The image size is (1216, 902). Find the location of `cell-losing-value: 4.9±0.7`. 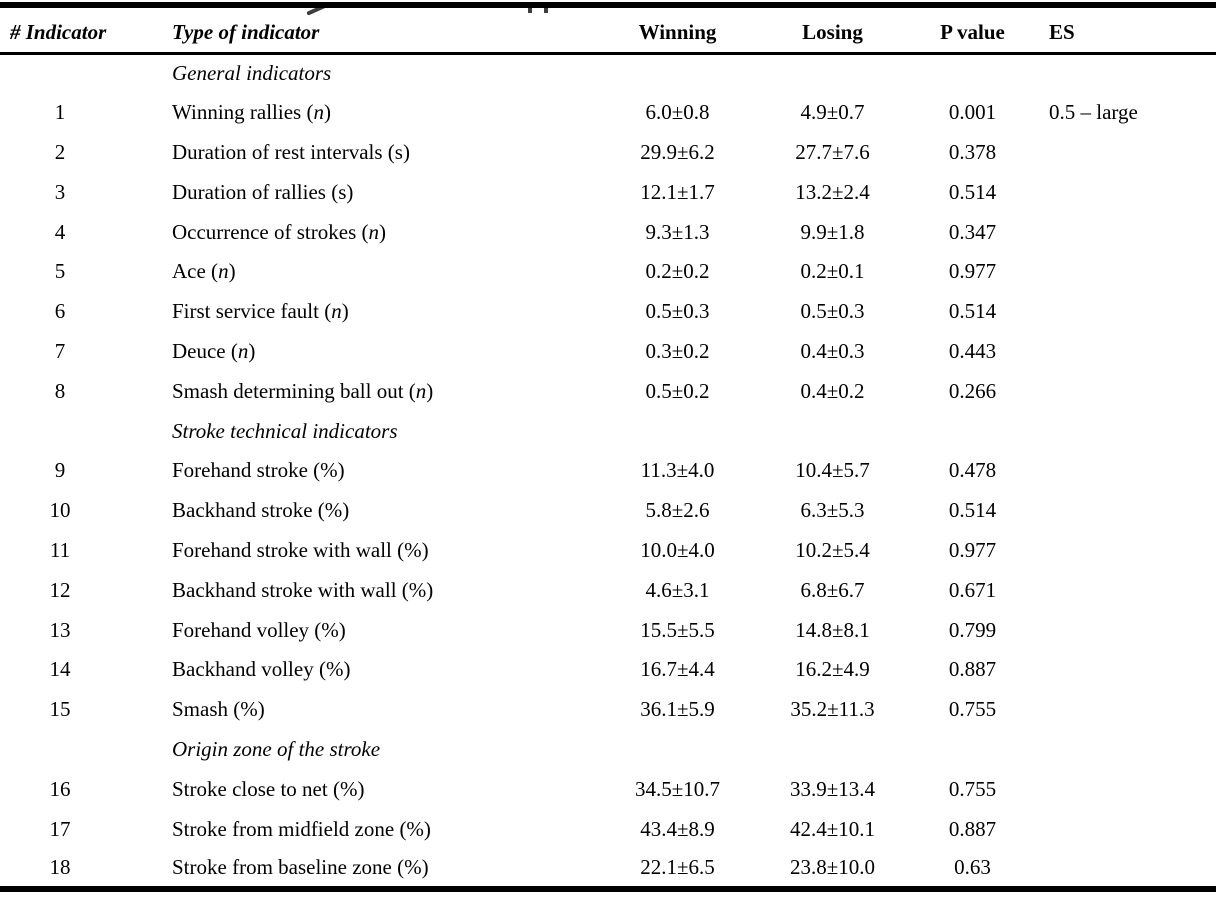

cell-losing-value: 4.9±0.7 is located at coordinates (832, 112).